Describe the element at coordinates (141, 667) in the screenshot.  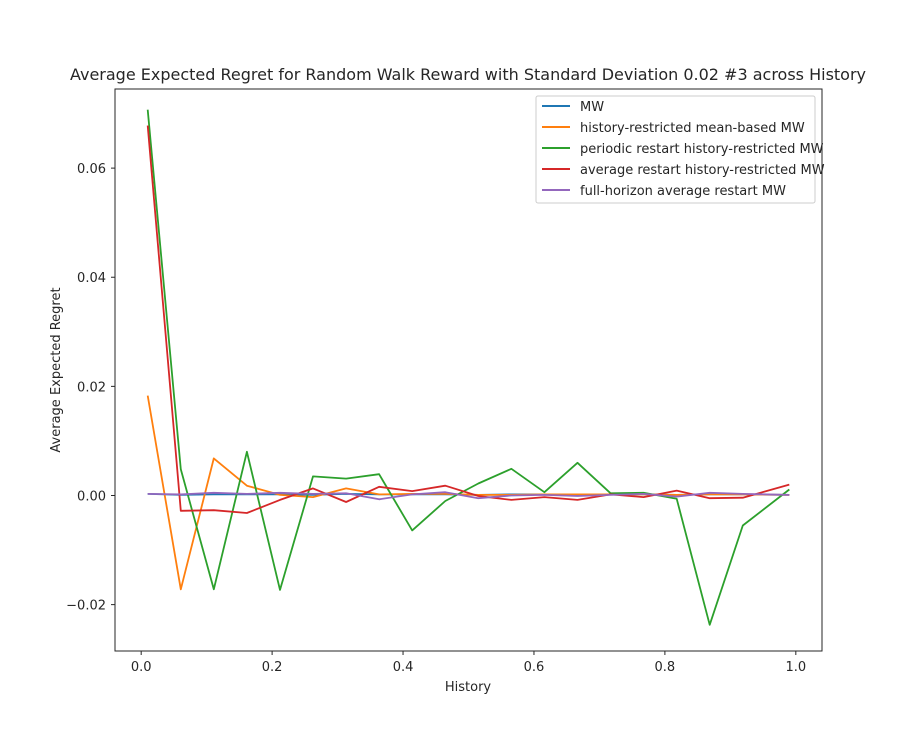
I see `x-tick-label: 0.0` at that location.